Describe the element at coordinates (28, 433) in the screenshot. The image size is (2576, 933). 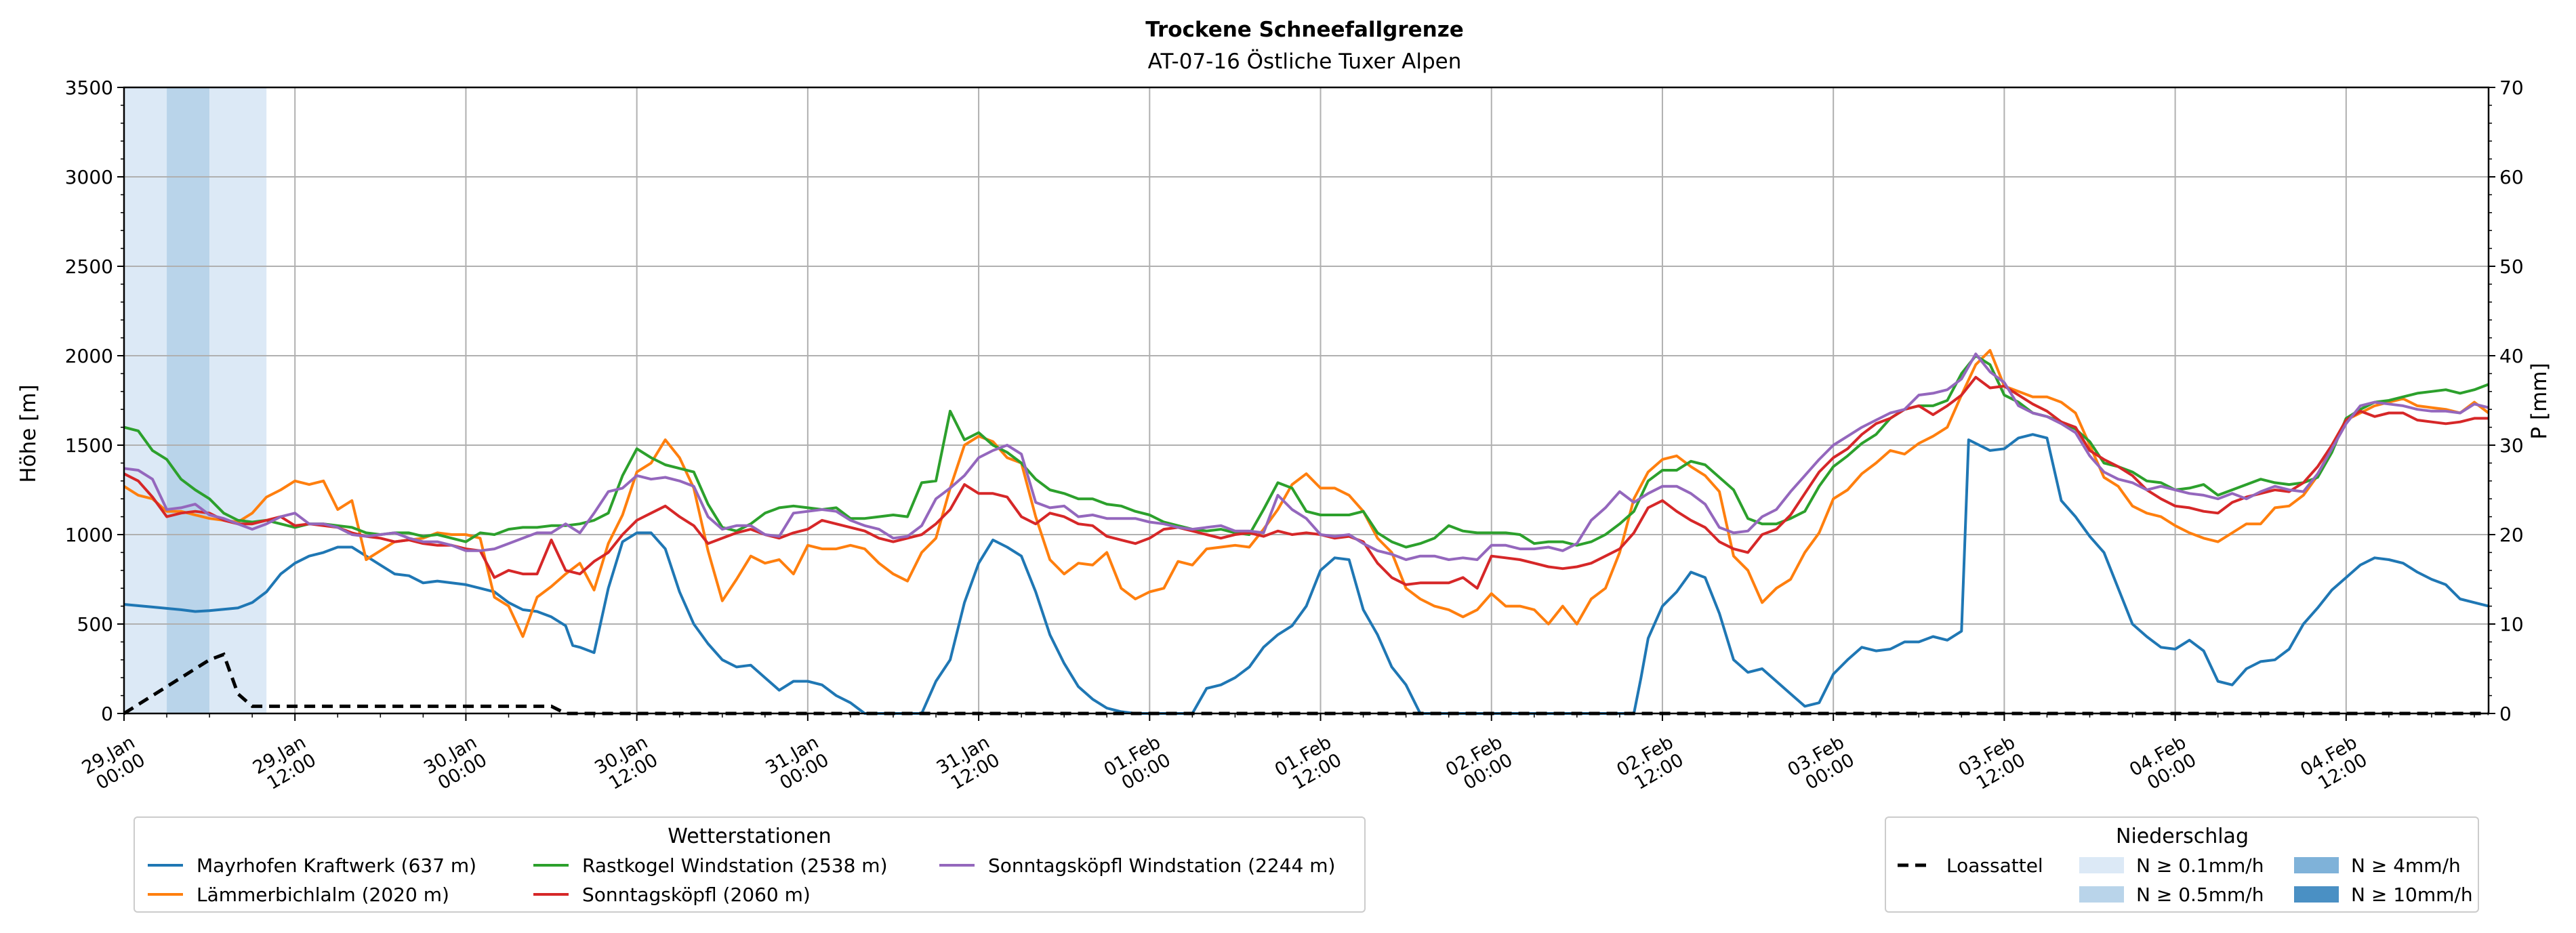
I see `y-axis-label: Höhe [m]` at that location.